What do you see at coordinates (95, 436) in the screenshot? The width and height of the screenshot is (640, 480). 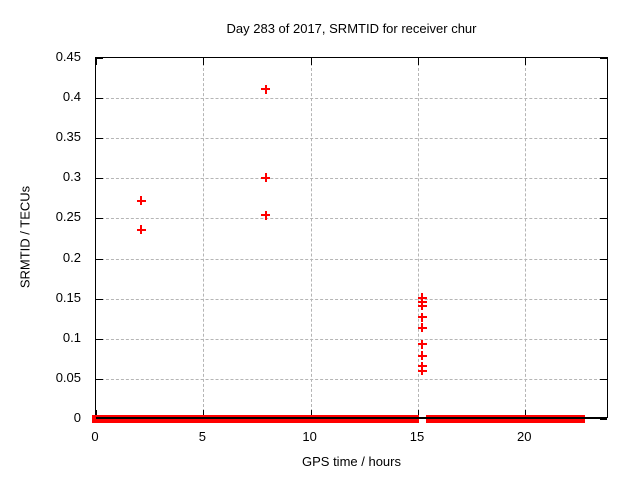 I see `x-tick-label: 0` at bounding box center [95, 436].